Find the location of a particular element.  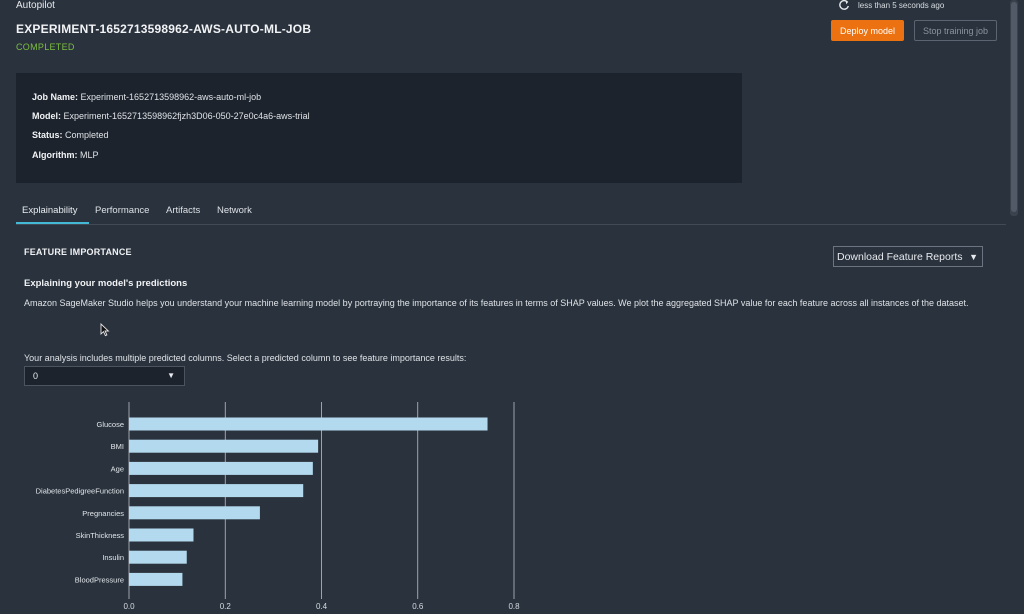

y-tick-label: DiabetesPedigreeFunction is located at coordinates (80, 491).